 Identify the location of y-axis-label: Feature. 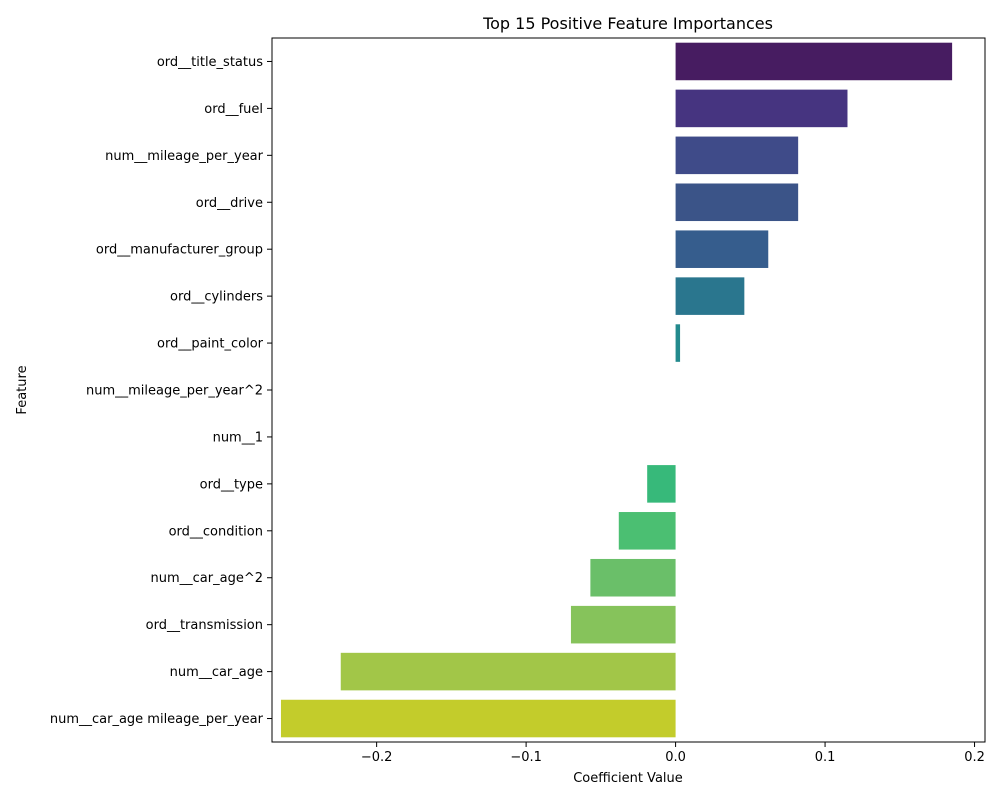
(22, 389).